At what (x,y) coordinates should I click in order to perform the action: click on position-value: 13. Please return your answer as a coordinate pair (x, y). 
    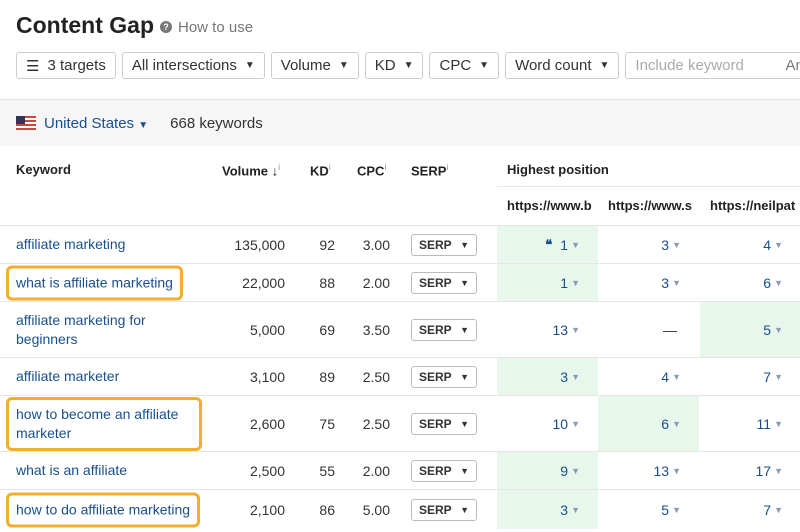
    Looking at the image, I should click on (661, 470).